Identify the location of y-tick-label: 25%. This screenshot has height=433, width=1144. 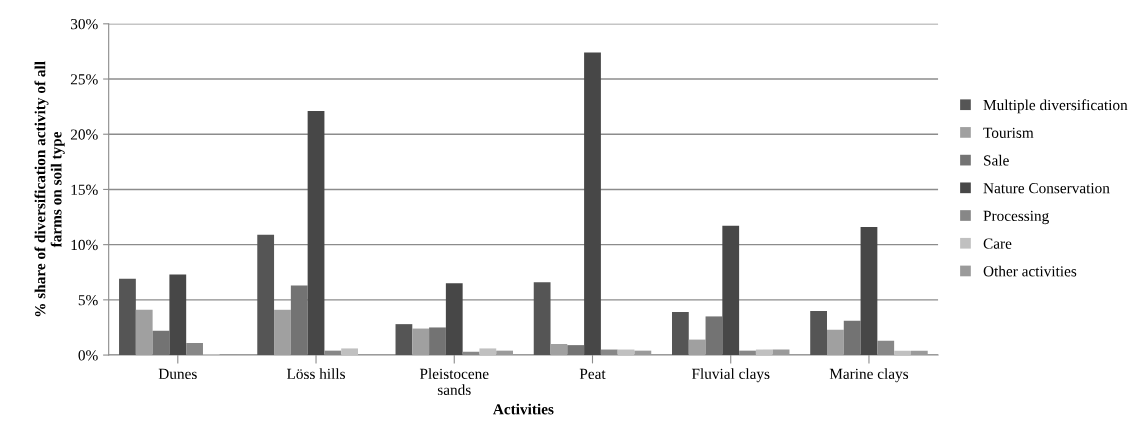
(84, 79).